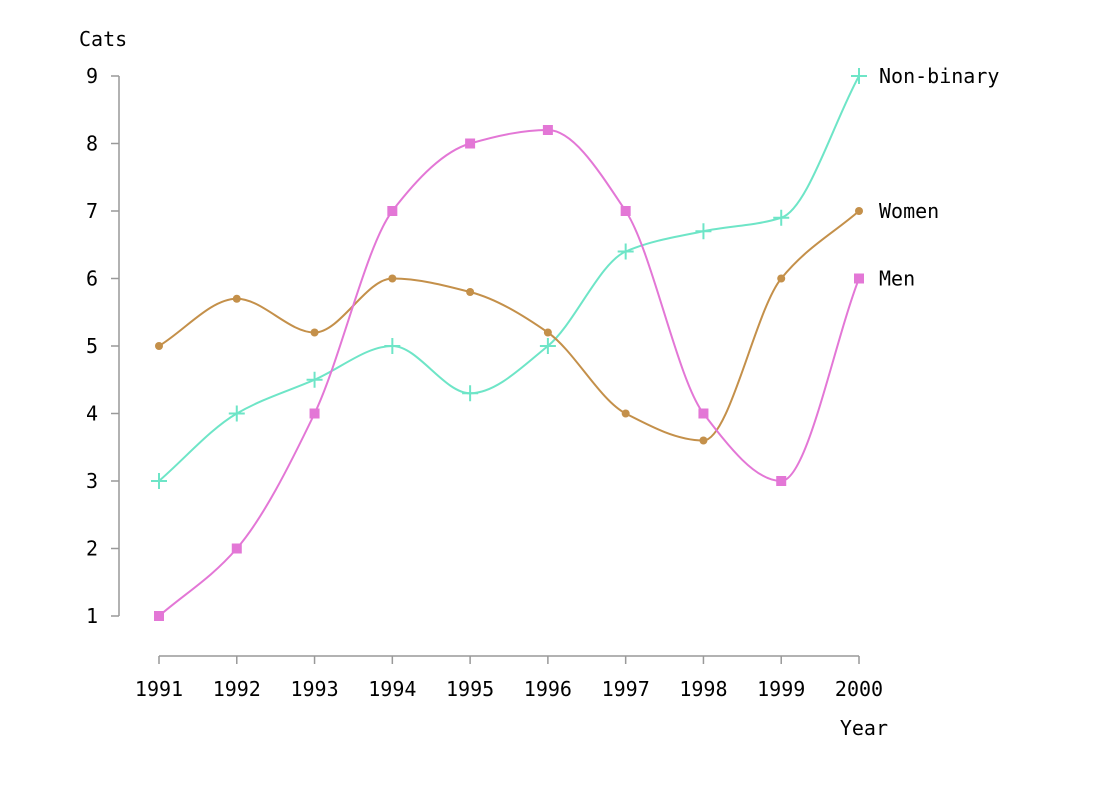 The image size is (1097, 802). I want to click on x-tick-label: 1995, so click(470, 689).